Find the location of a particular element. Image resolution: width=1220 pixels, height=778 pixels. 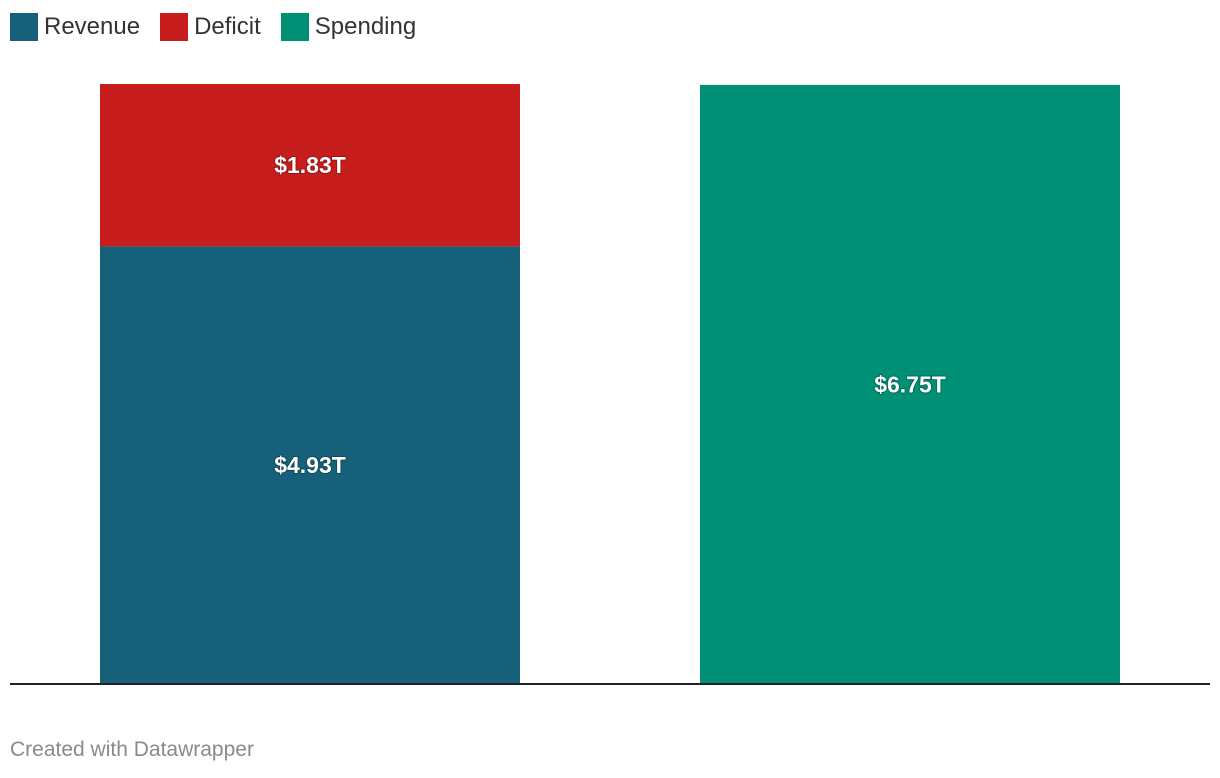

legend-item-deficit: Deficit is located at coordinates (210, 27).